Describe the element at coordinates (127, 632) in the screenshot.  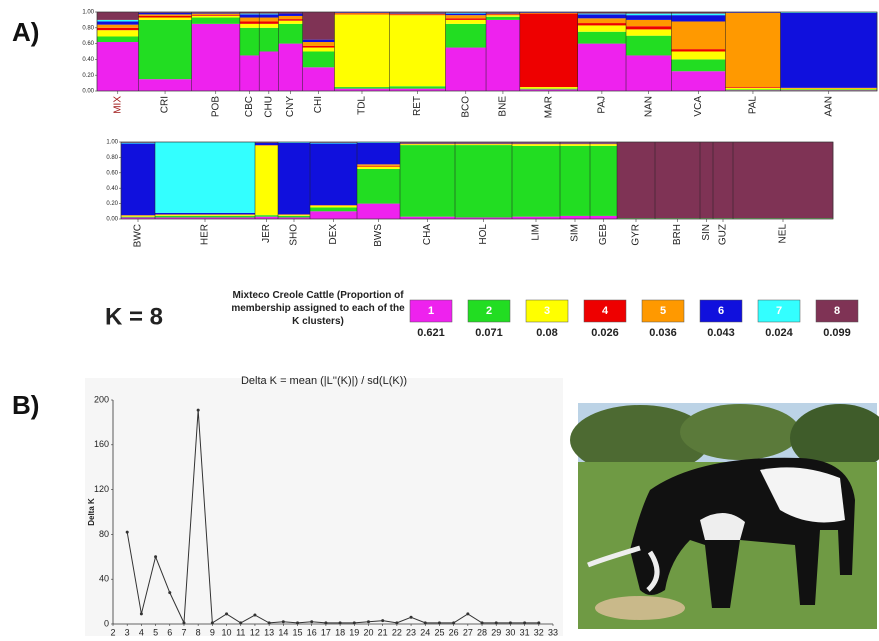
I see `x-tick-label: 3` at that location.